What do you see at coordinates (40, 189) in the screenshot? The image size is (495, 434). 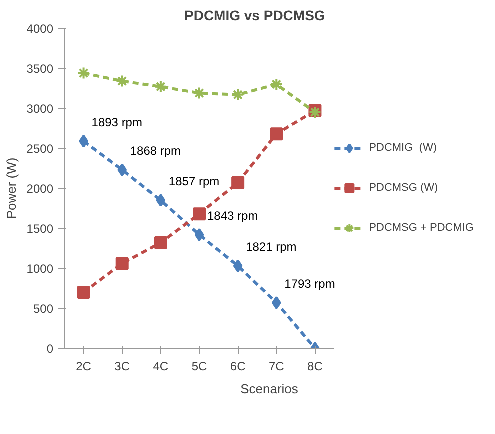 I see `y-tick-label: 2000` at bounding box center [40, 189].